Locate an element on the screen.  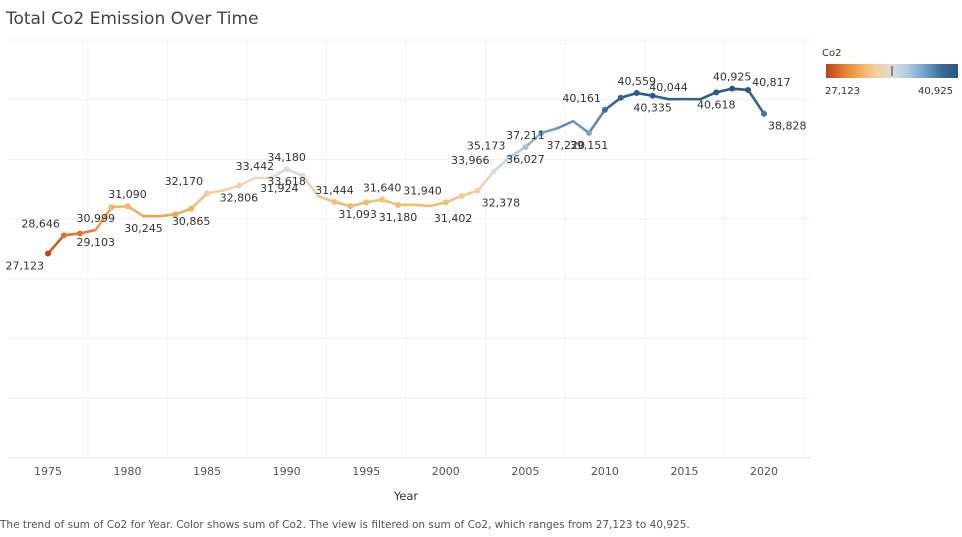
legend-color-ramp is located at coordinates (892, 71).